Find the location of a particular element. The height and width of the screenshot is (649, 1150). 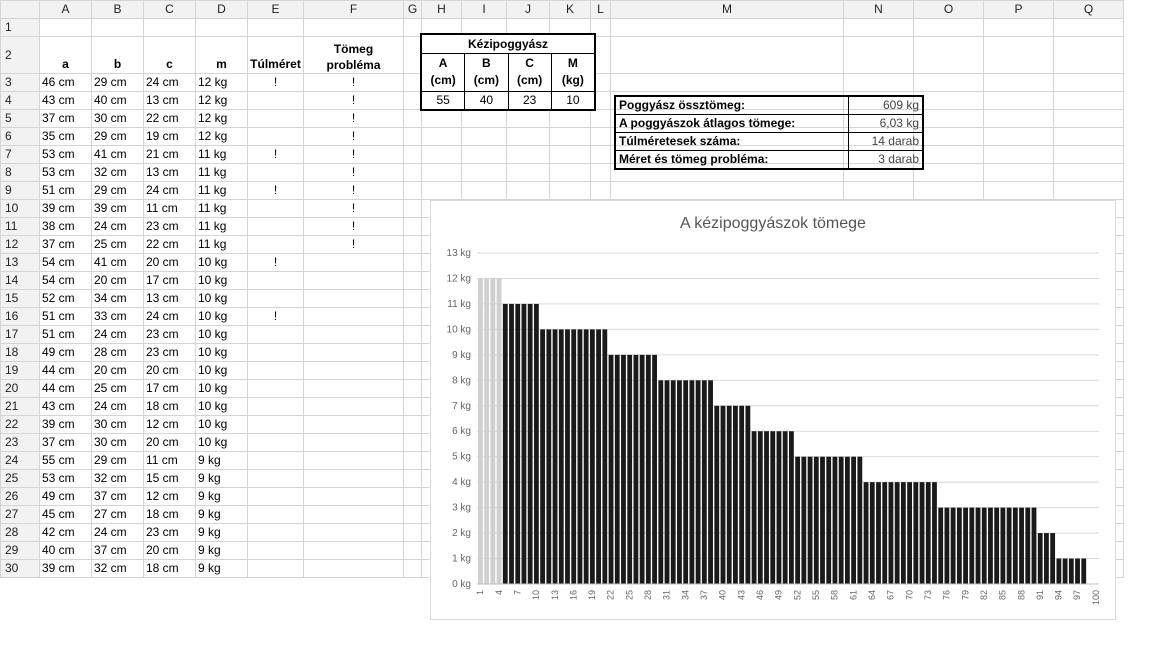

cell-e: ! is located at coordinates (275, 262).